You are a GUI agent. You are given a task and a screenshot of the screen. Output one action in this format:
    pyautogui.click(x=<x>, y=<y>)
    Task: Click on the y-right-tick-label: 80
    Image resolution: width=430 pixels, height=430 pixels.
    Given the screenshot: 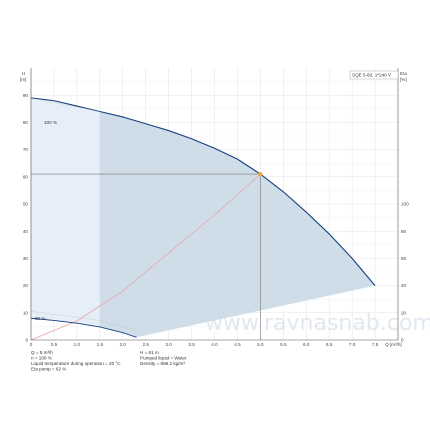 What is the action you would take?
    pyautogui.click(x=404, y=231)
    